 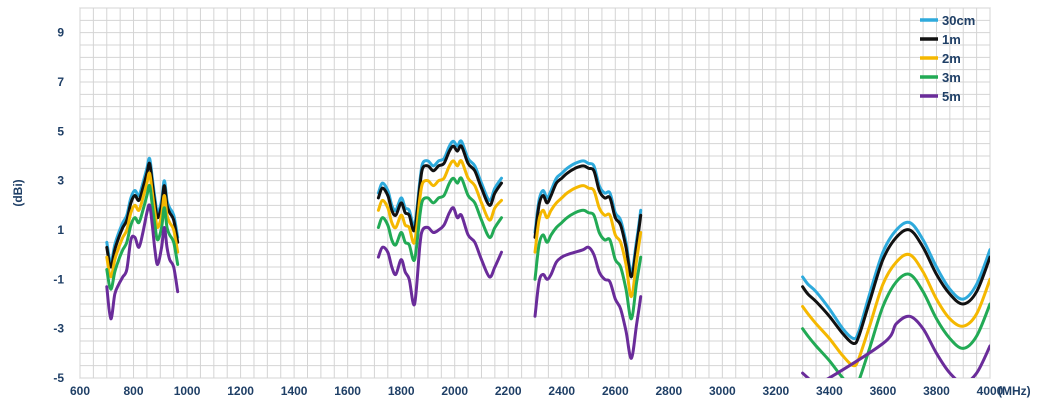 I want to click on x-tick-label: 2600, so click(x=615, y=391).